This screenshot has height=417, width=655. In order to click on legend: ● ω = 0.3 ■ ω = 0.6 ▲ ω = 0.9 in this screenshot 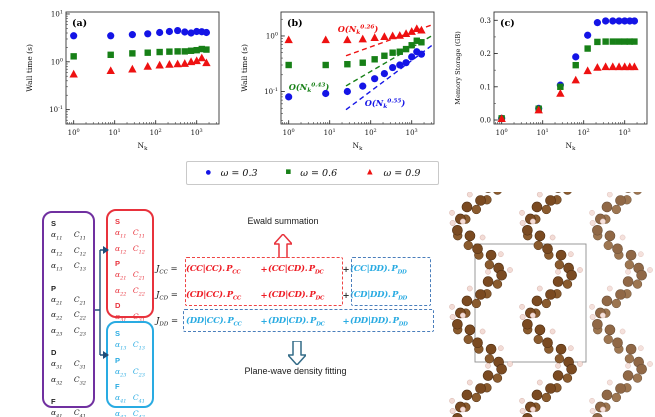, I will do `click(313, 173)`.